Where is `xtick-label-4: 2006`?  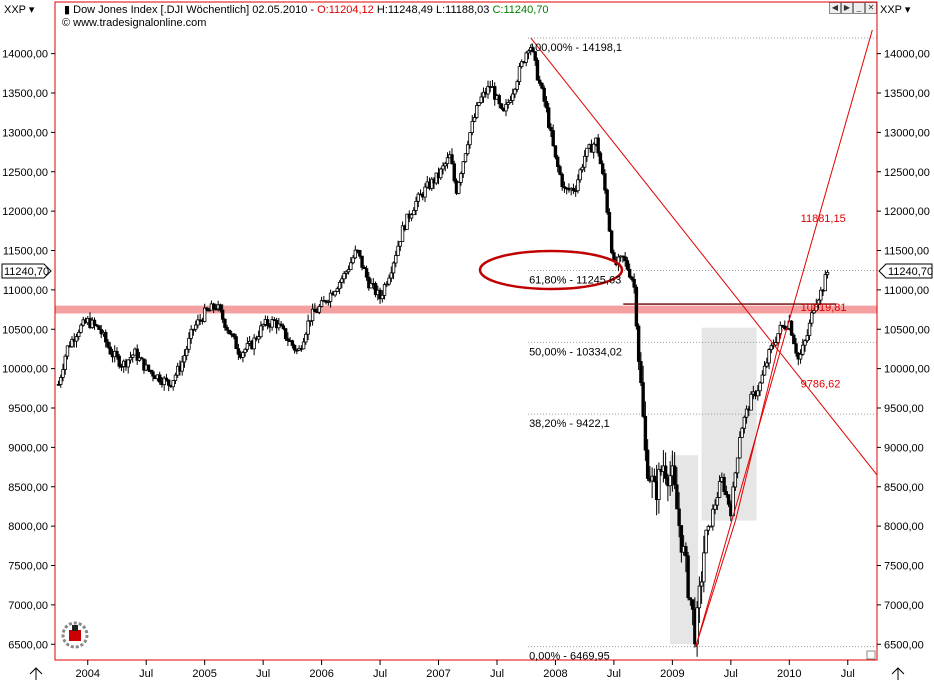
xtick-label-4: 2006 is located at coordinates (321, 674).